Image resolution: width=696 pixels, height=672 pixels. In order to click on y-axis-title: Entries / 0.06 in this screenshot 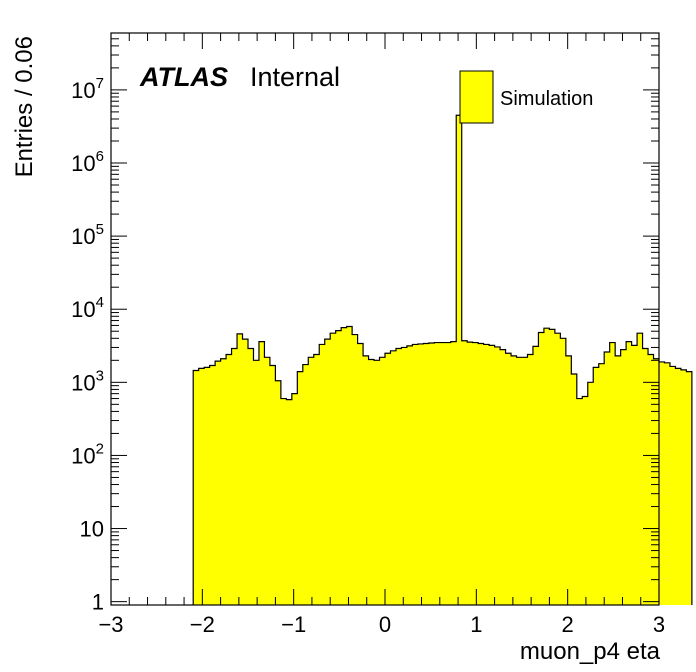, I will do `click(24, 106)`.